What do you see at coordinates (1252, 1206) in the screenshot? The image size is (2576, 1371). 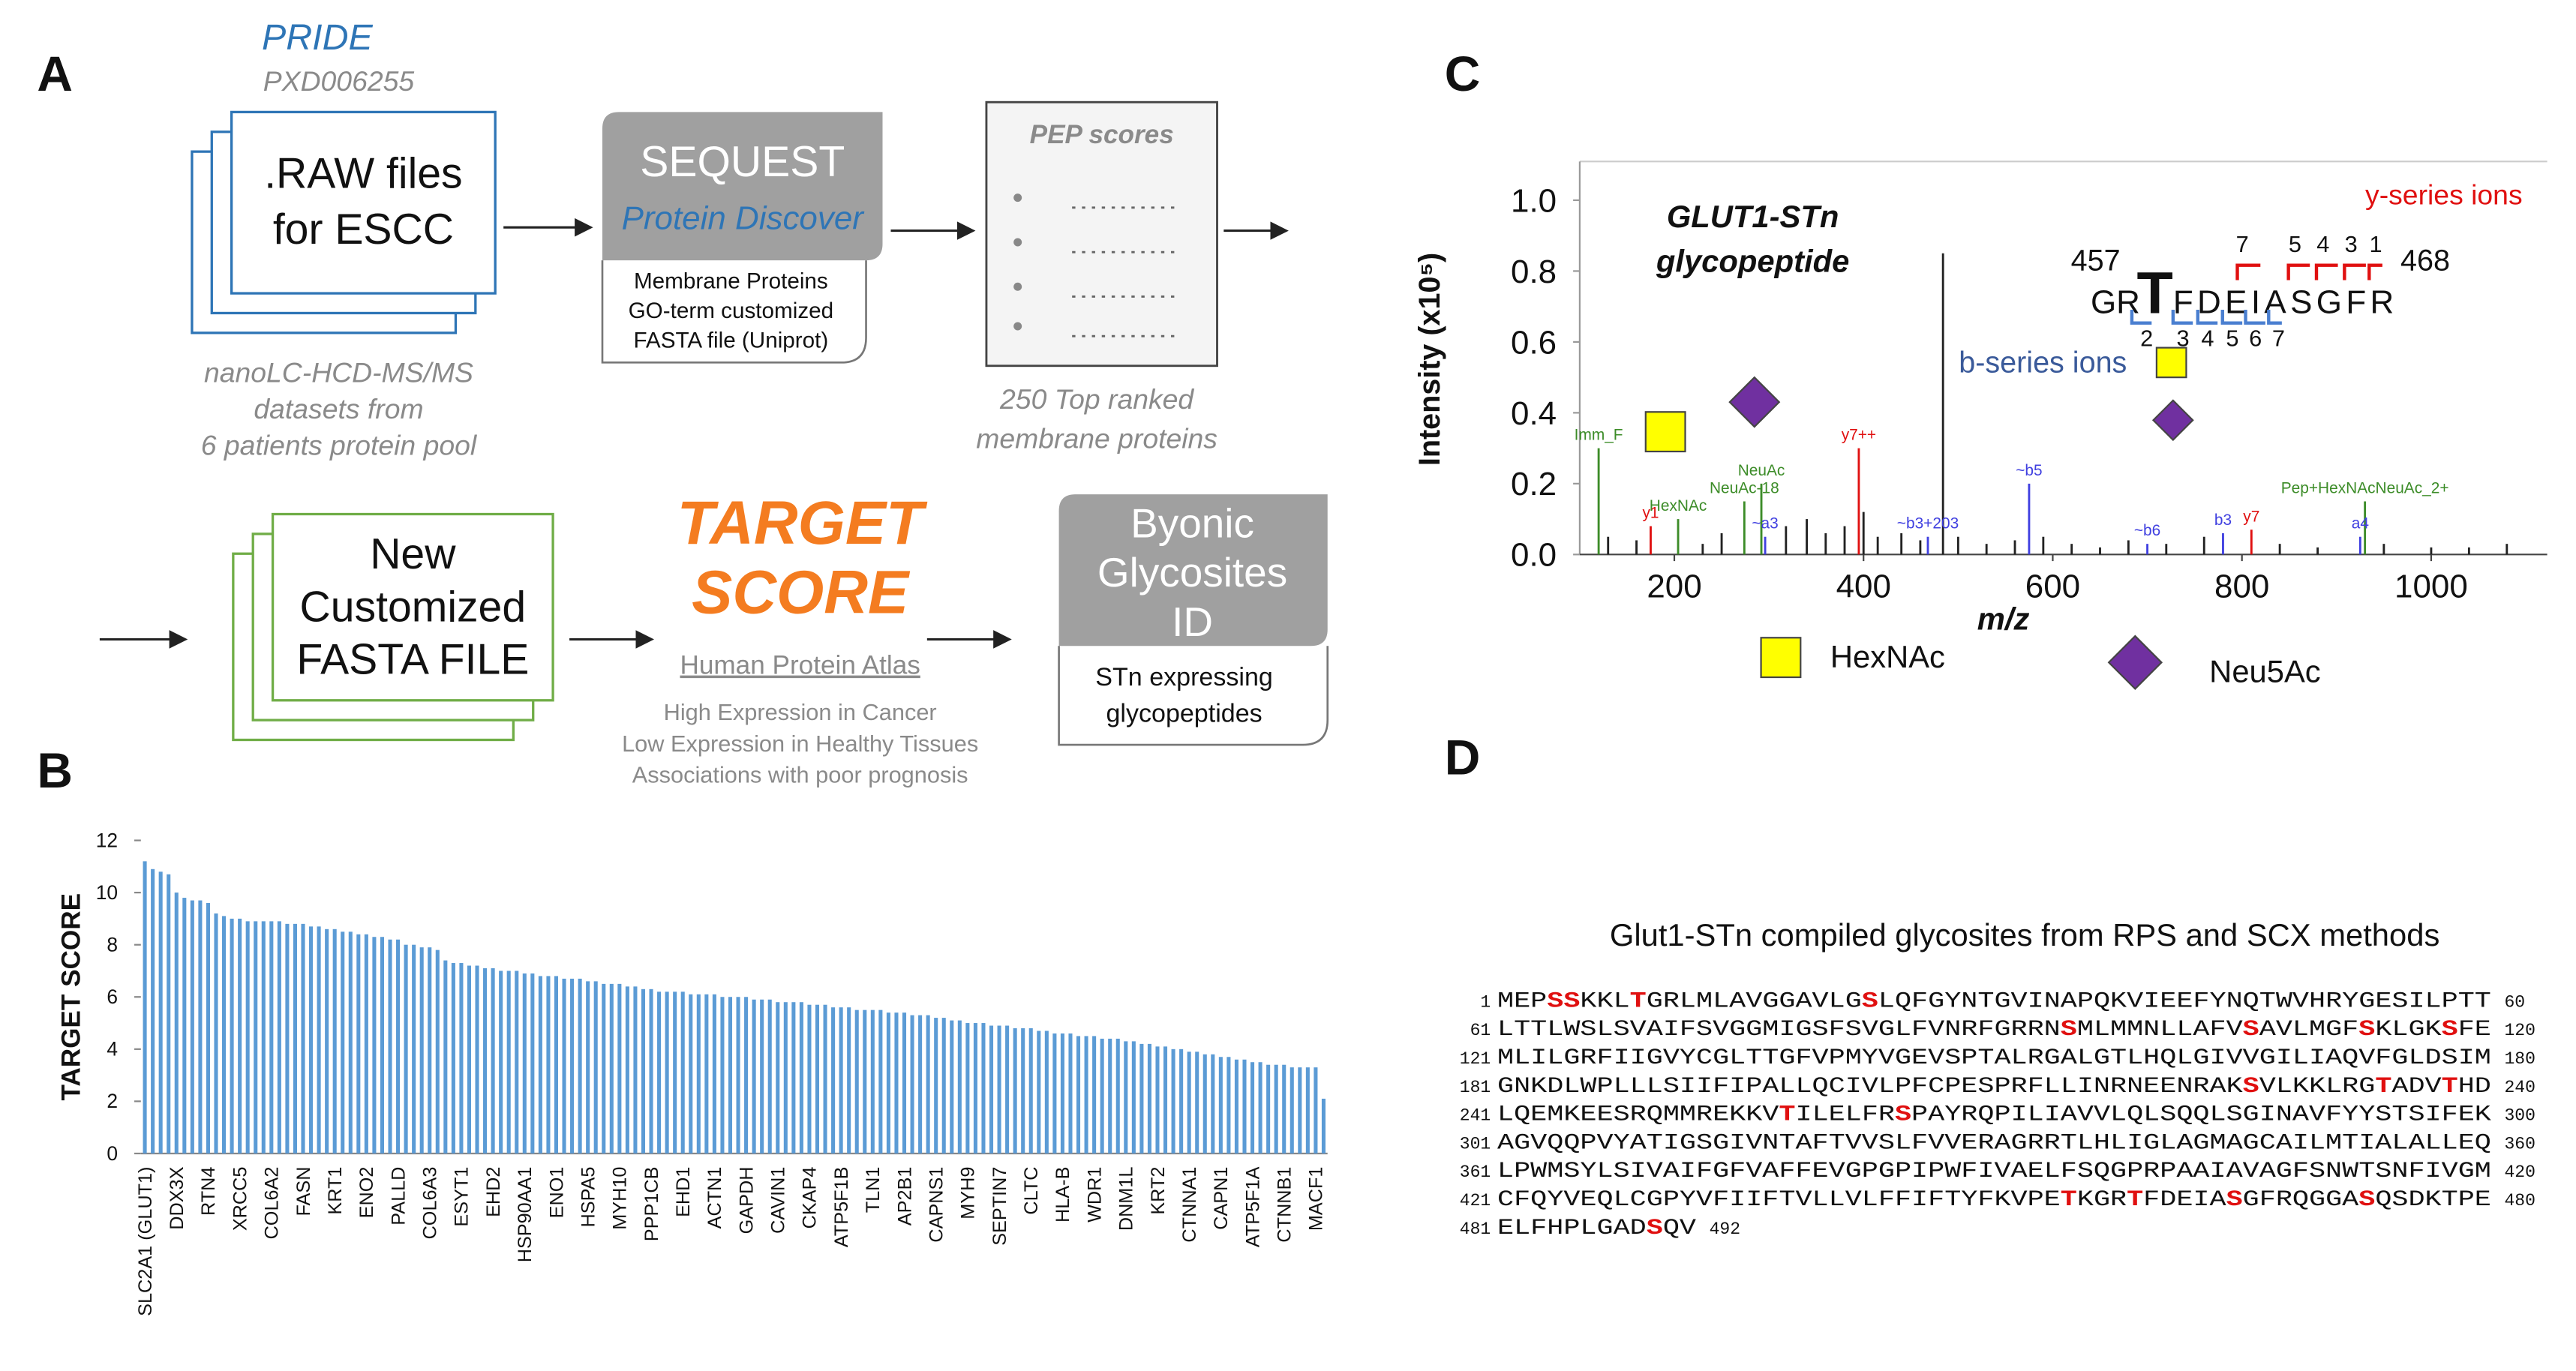 I see `x-tick-label: ATP5F1A` at bounding box center [1252, 1206].